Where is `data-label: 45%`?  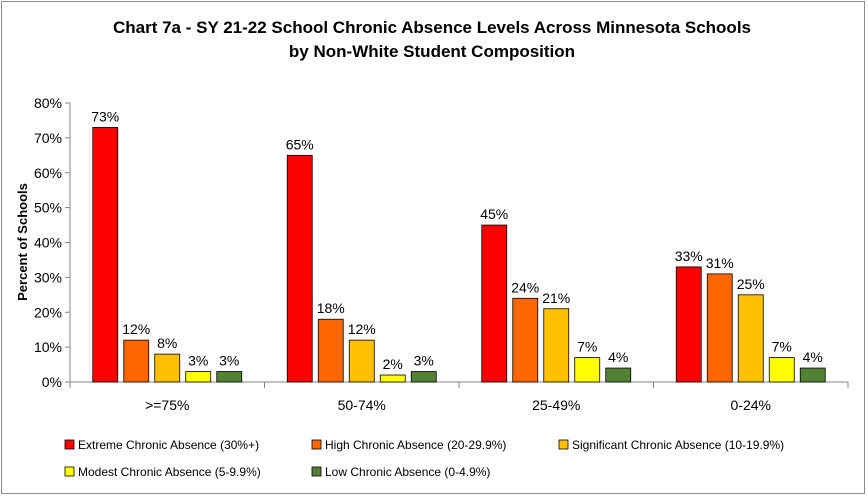
data-label: 45% is located at coordinates (494, 214).